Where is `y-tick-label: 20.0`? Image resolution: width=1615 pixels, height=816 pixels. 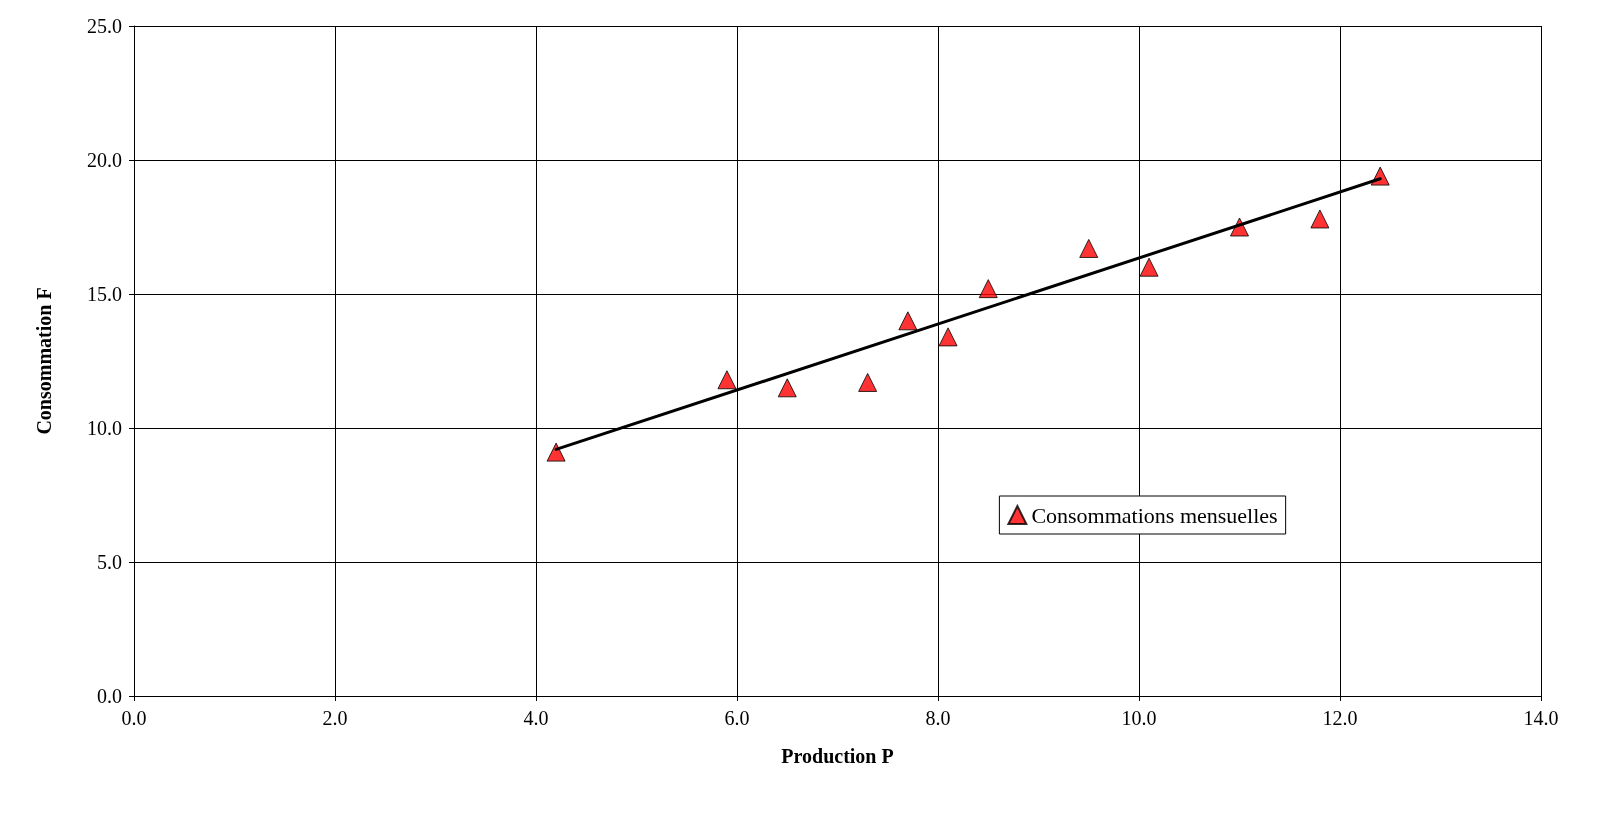 y-tick-label: 20.0 is located at coordinates (104, 160).